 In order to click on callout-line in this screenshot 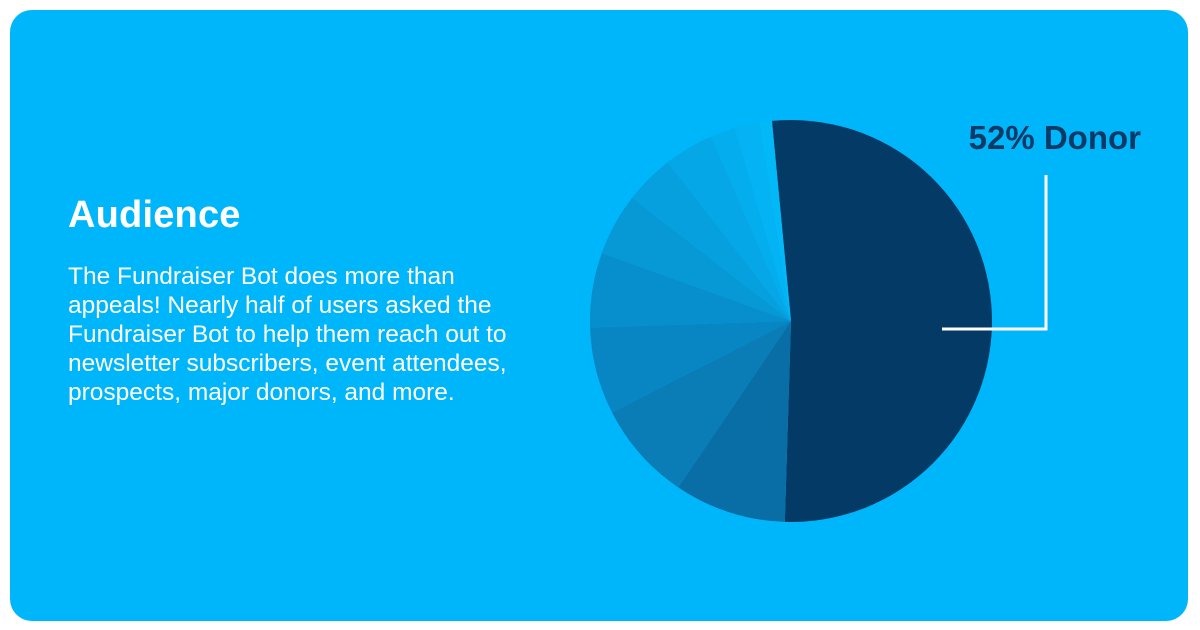, I will do `click(995, 253)`.